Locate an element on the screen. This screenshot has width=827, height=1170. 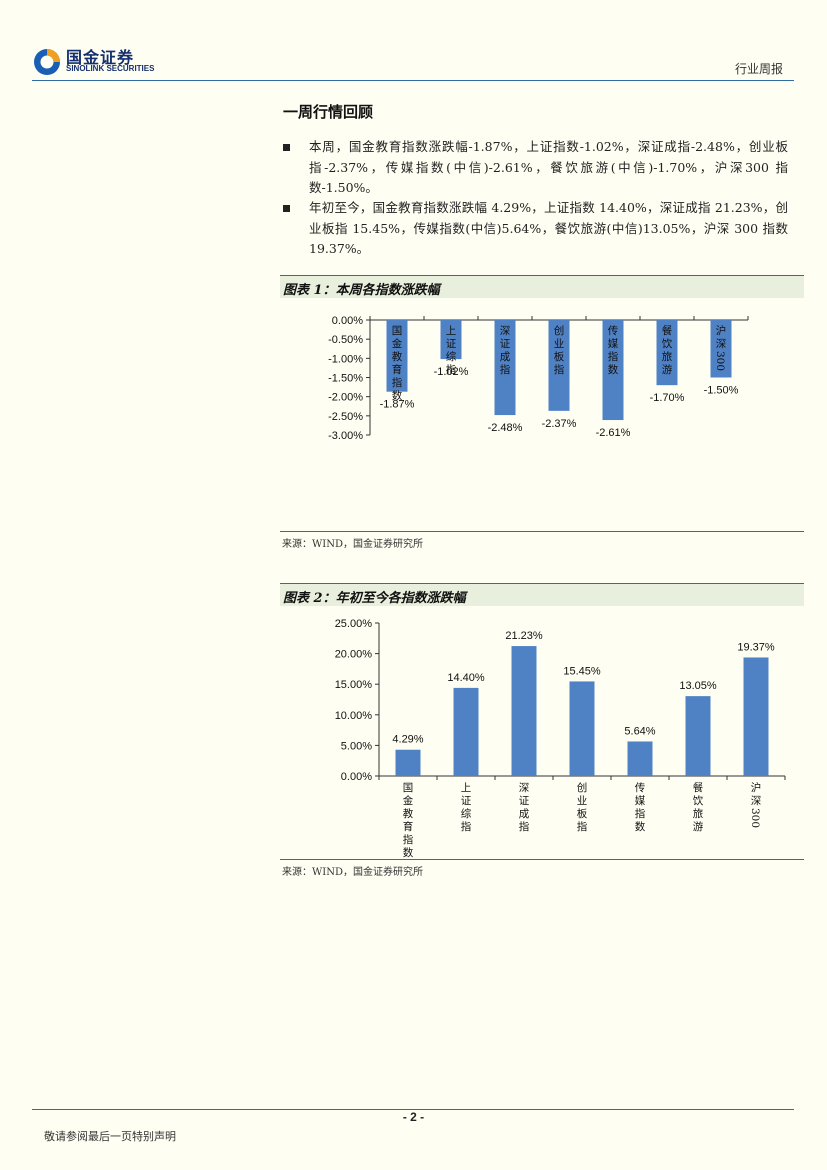
data-label: -1.87% is located at coordinates (397, 405).